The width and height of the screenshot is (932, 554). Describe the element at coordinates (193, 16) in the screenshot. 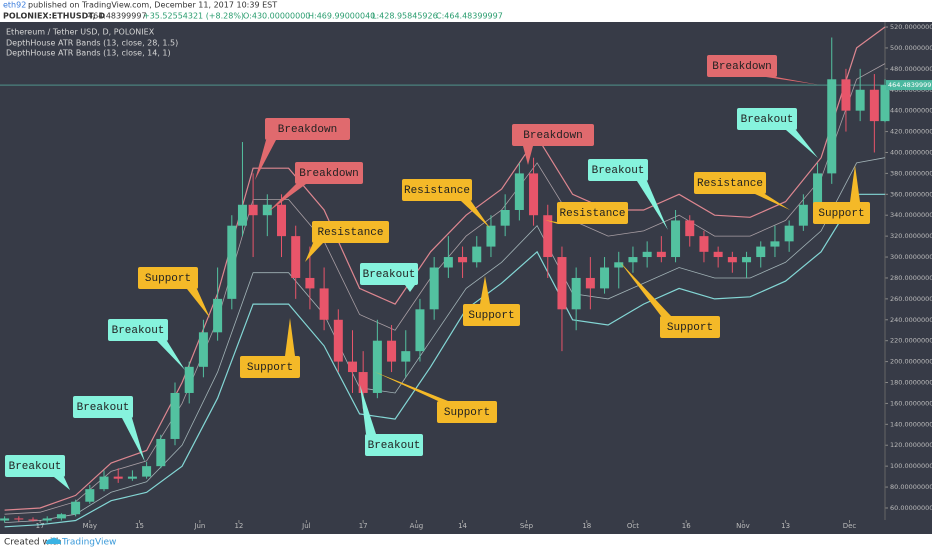

I see `change: +35.52554321 (+8.28%)` at that location.